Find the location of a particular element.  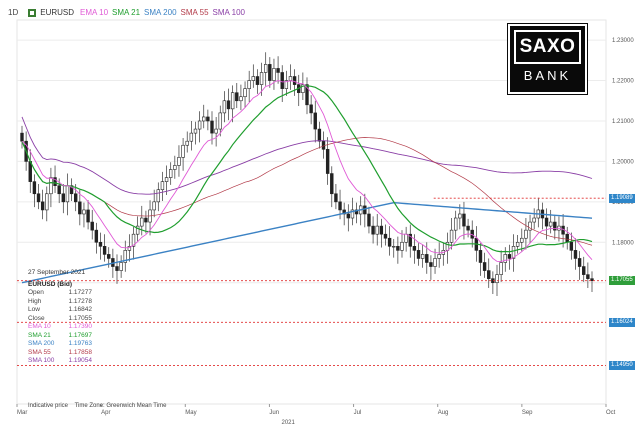

x-tick-label: Jul is located at coordinates (358, 413).